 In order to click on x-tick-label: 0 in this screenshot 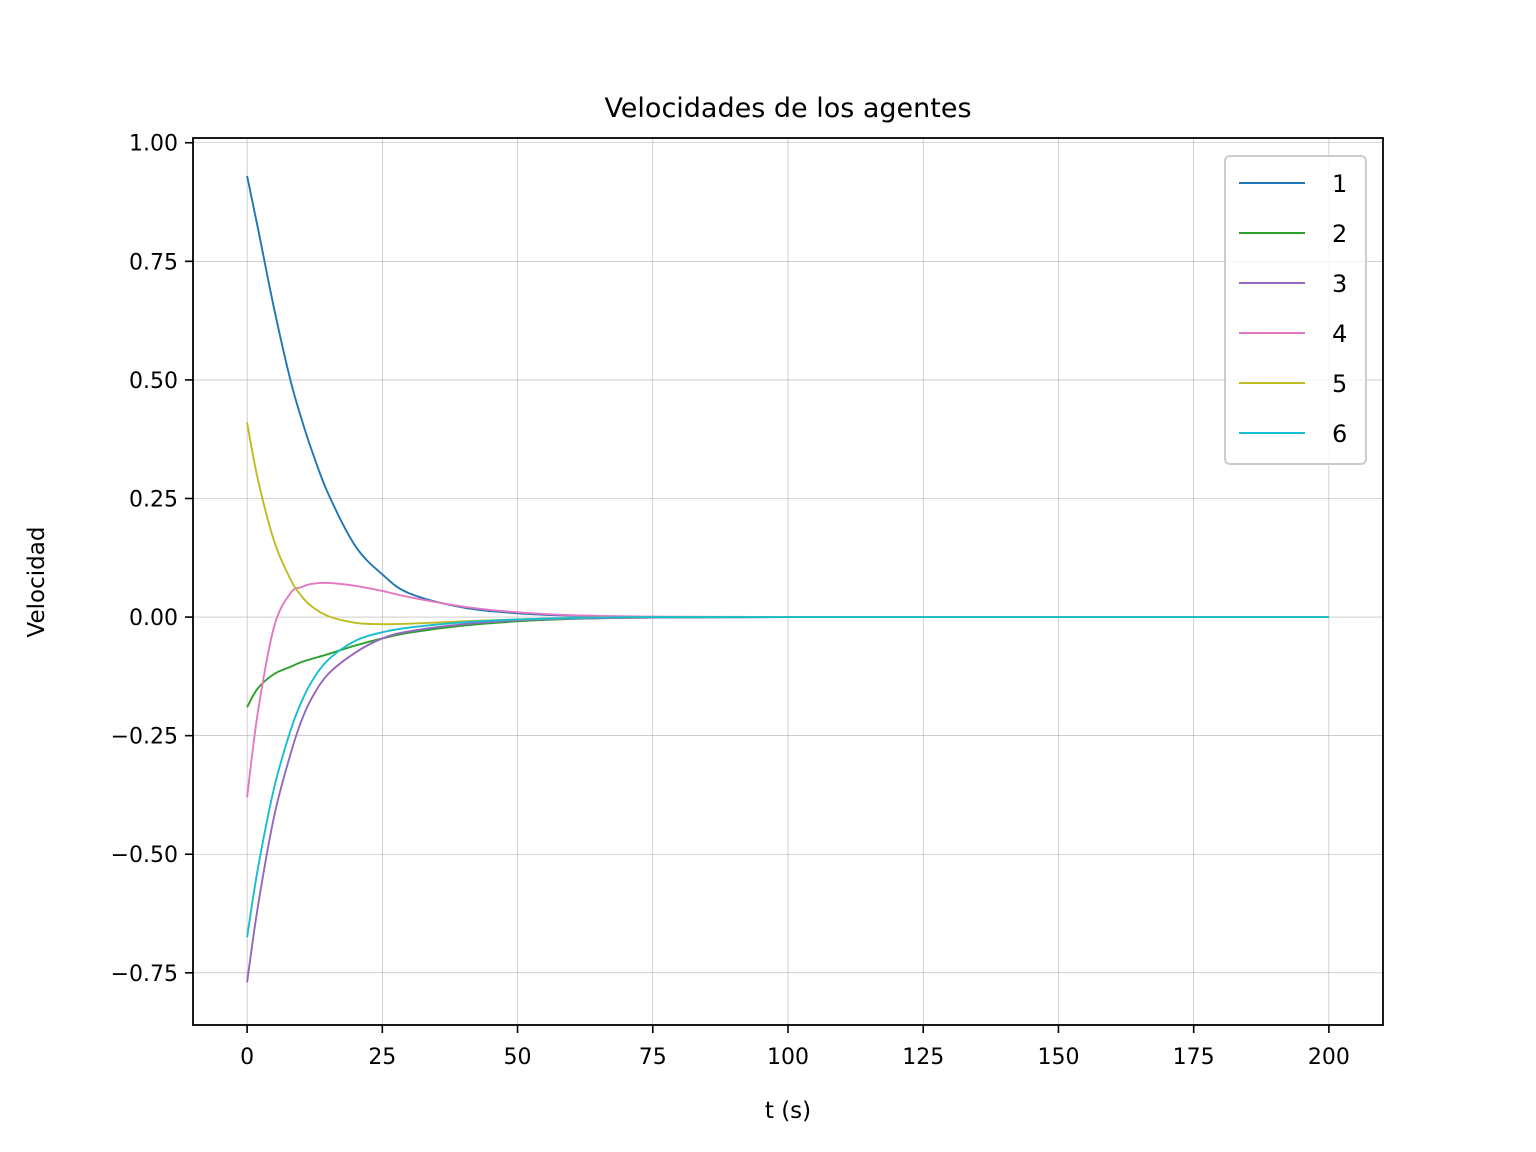, I will do `click(247, 1057)`.